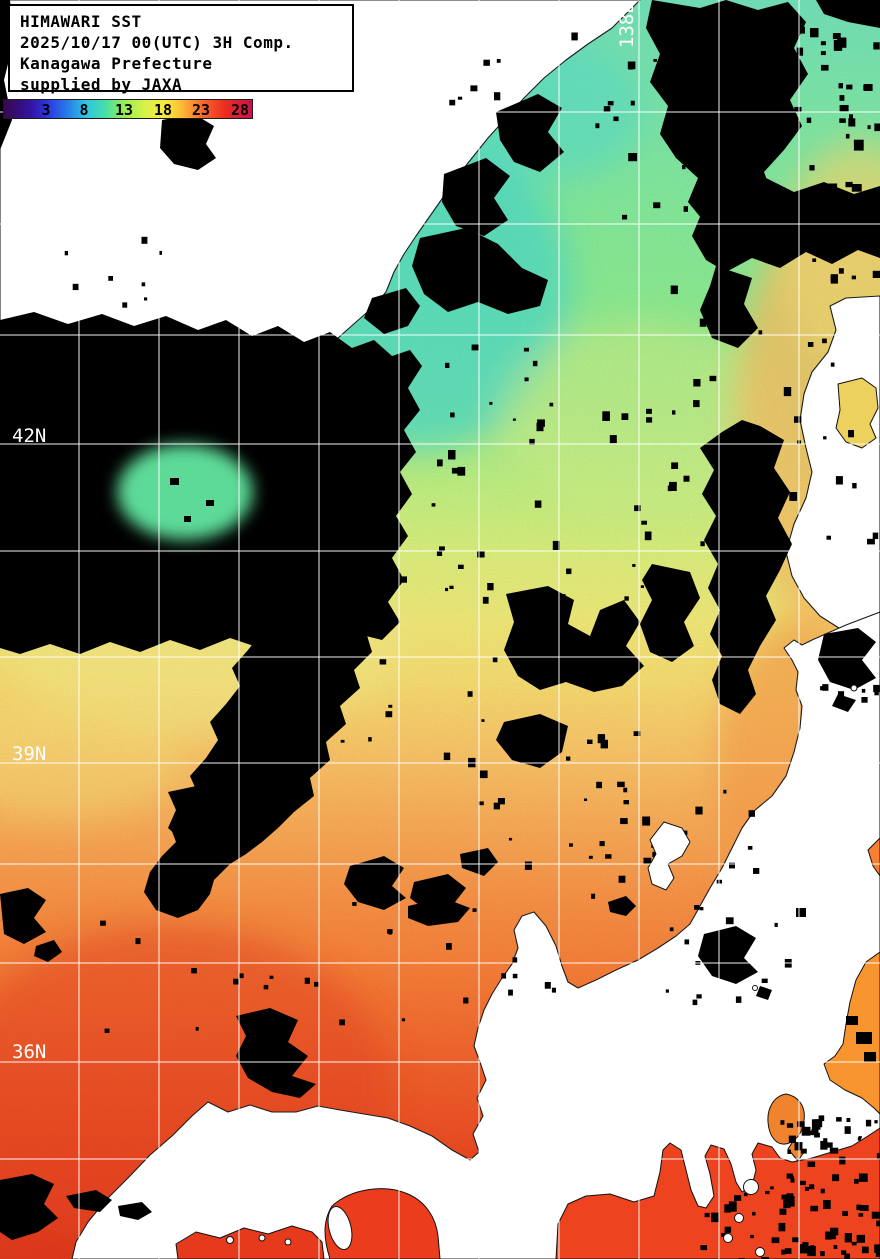 The height and width of the screenshot is (1259, 880). What do you see at coordinates (669, 856) in the screenshot?
I see `island-sado` at bounding box center [669, 856].